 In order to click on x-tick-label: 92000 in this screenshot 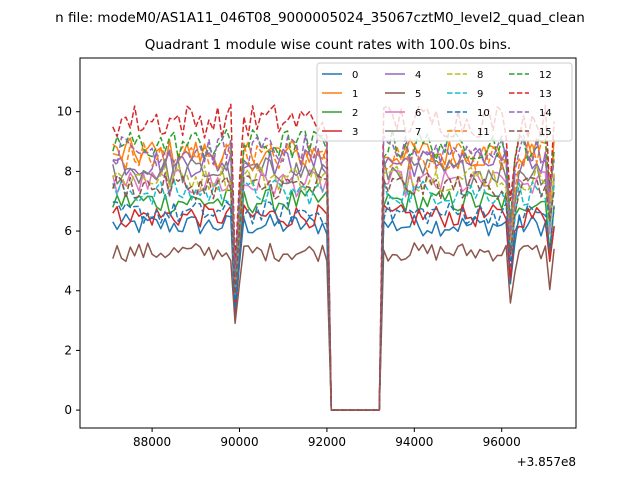, I will do `click(327, 442)`.